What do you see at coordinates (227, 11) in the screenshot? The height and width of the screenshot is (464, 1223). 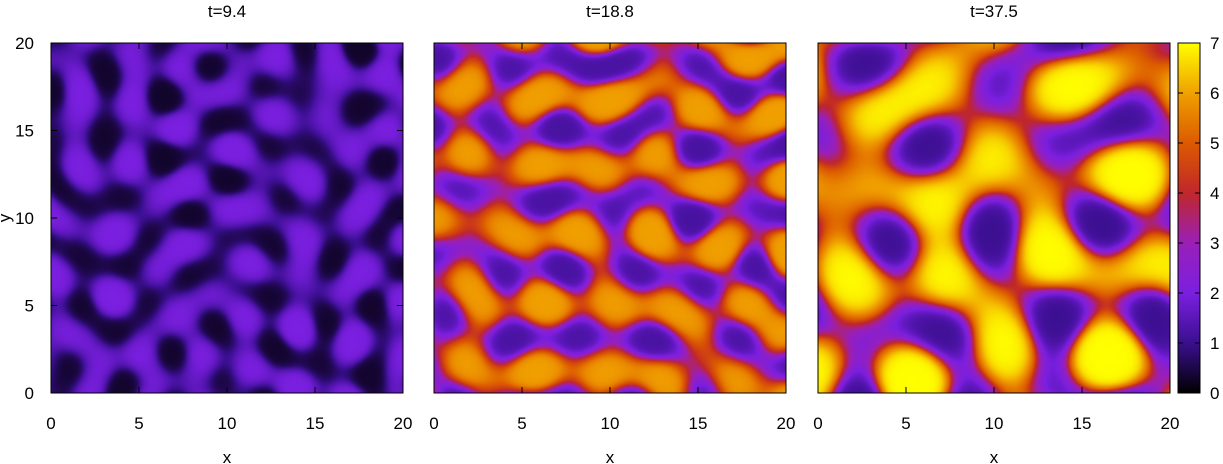 I see `panel-title: t=9.4` at bounding box center [227, 11].